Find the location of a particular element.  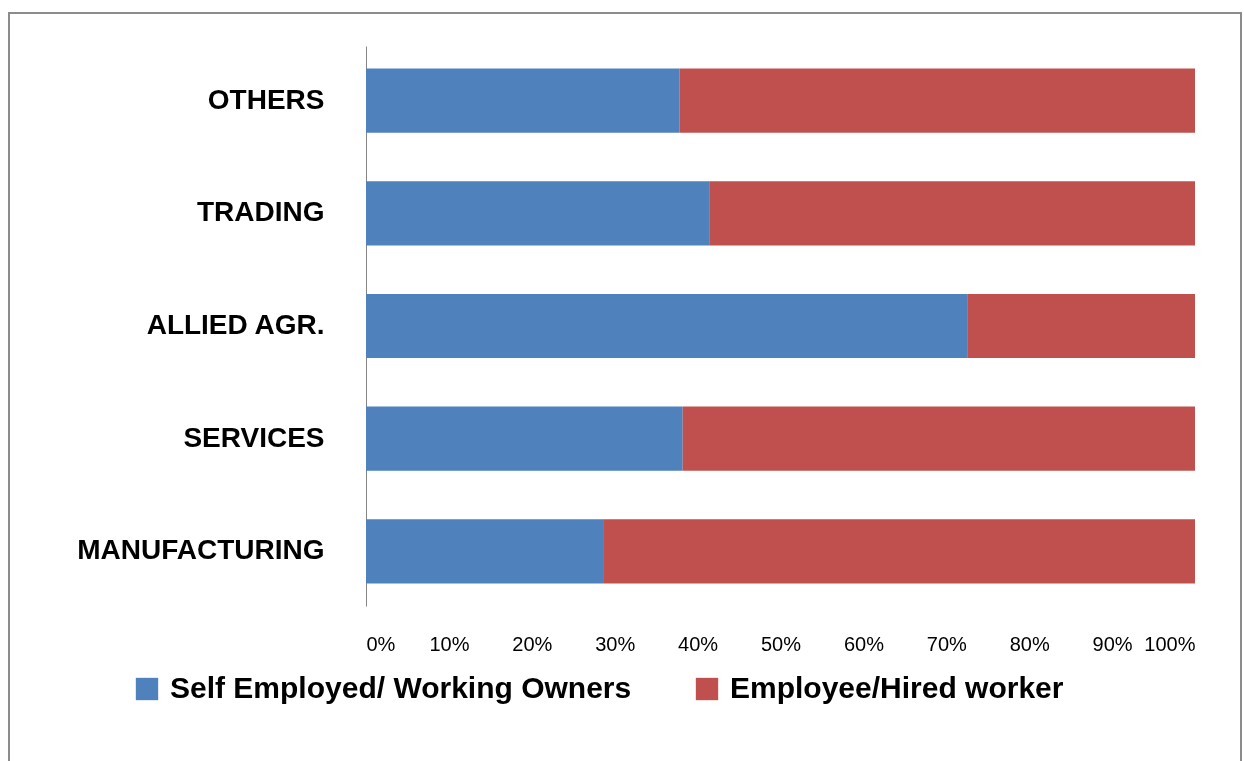

y-tick-label: MANUFACTURING is located at coordinates (201, 550).